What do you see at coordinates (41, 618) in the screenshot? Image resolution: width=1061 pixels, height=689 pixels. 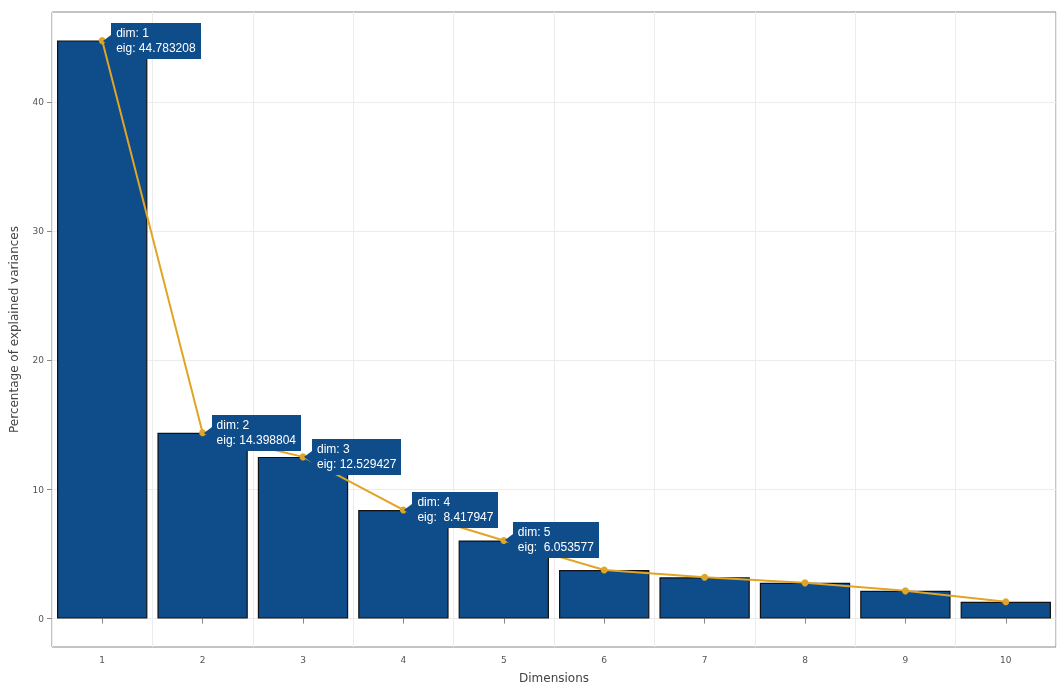 I see `y-tick-label: 0` at bounding box center [41, 618].